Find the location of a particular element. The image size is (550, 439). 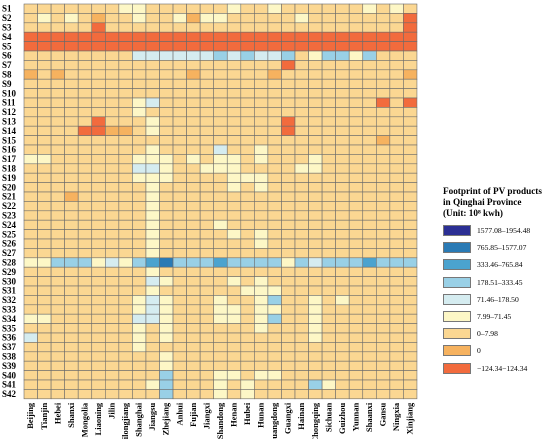

column-label: Inner Mongolia is located at coordinates (84, 420).